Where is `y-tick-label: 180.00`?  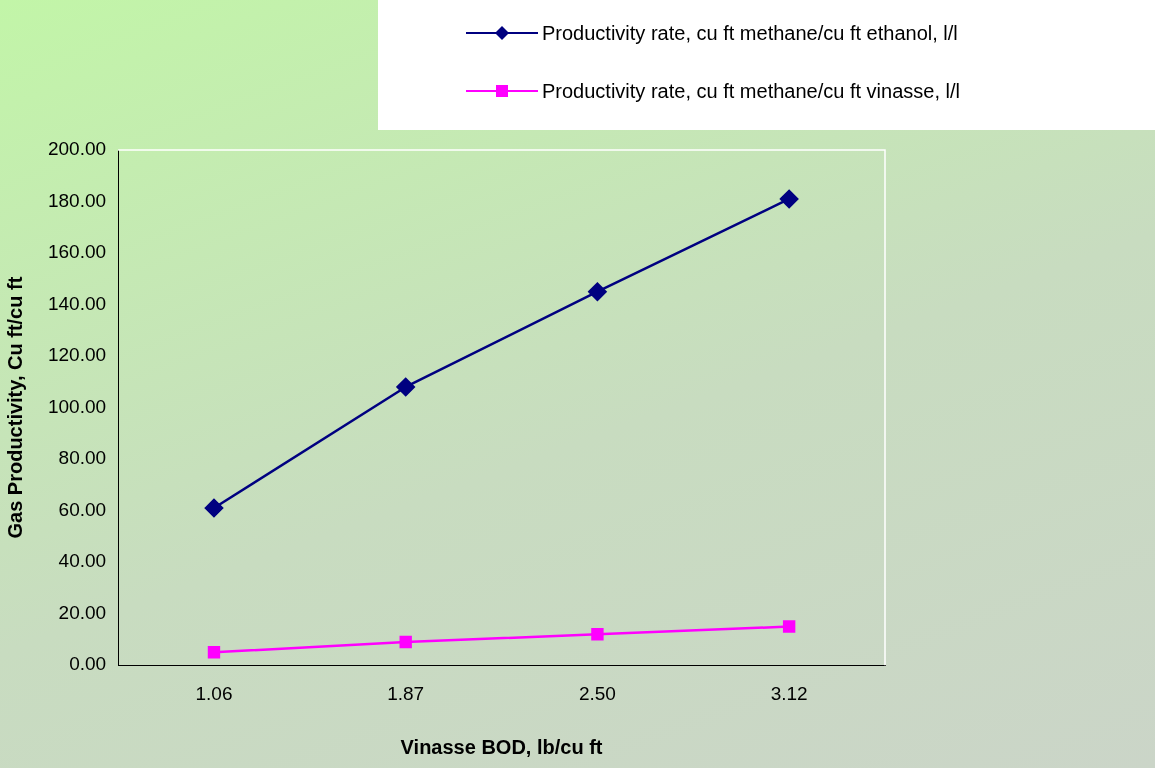
y-tick-label: 180.00 is located at coordinates (77, 200).